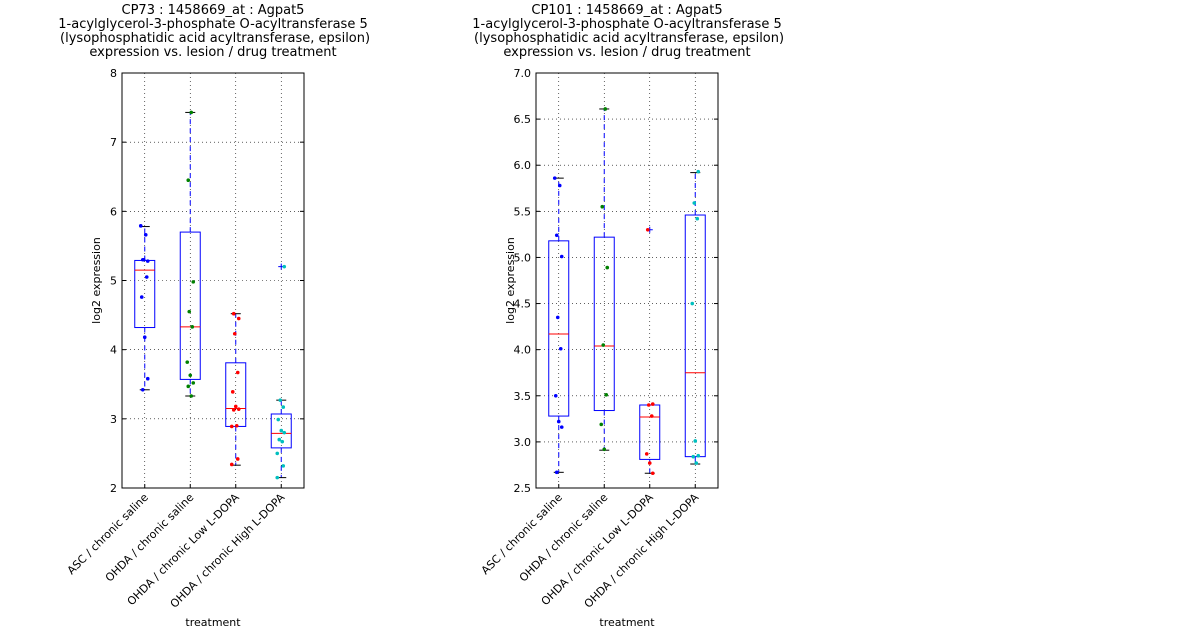 The width and height of the screenshot is (1200, 640). Describe the element at coordinates (523, 304) in the screenshot. I see `y-tick-label: 4.5` at that location.